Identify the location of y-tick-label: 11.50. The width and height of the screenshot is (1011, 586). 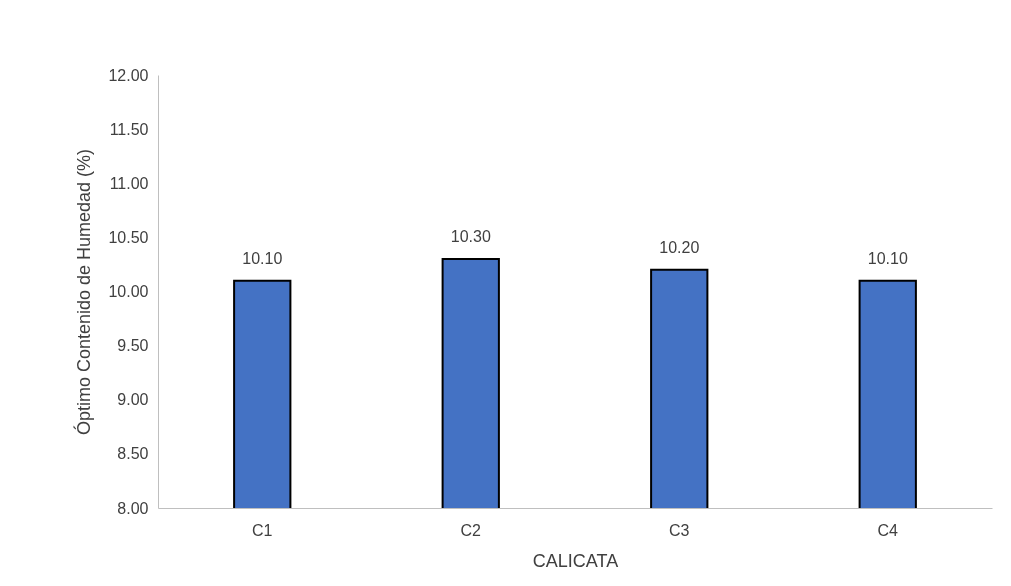
(129, 129).